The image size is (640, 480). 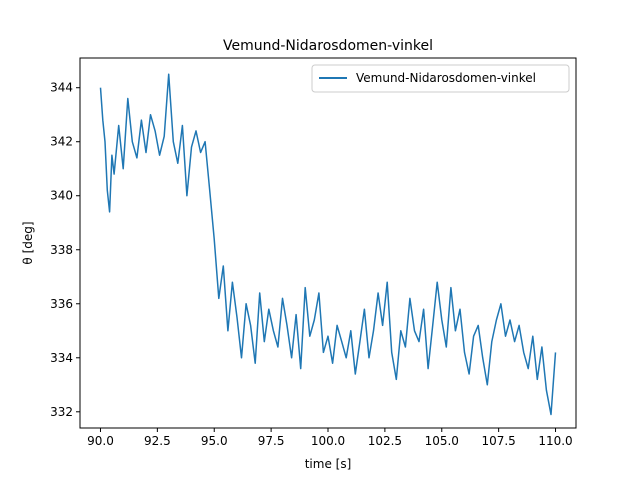 I want to click on x-tick-label: 100.0, so click(x=328, y=441).